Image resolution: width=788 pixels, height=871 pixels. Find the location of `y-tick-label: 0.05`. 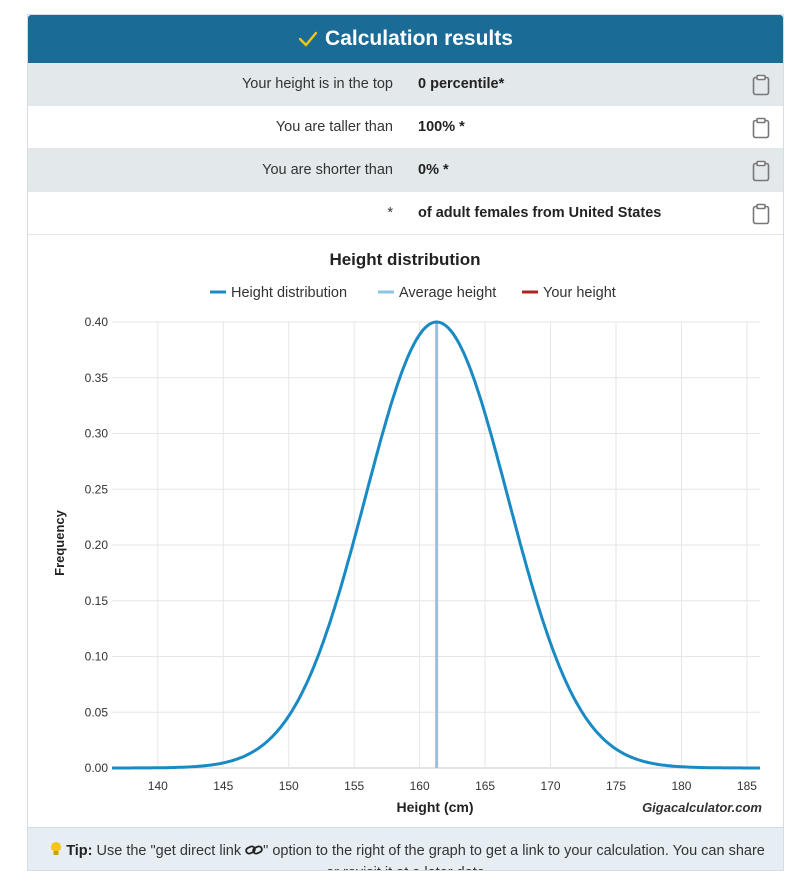

y-tick-label: 0.05 is located at coordinates (97, 712).